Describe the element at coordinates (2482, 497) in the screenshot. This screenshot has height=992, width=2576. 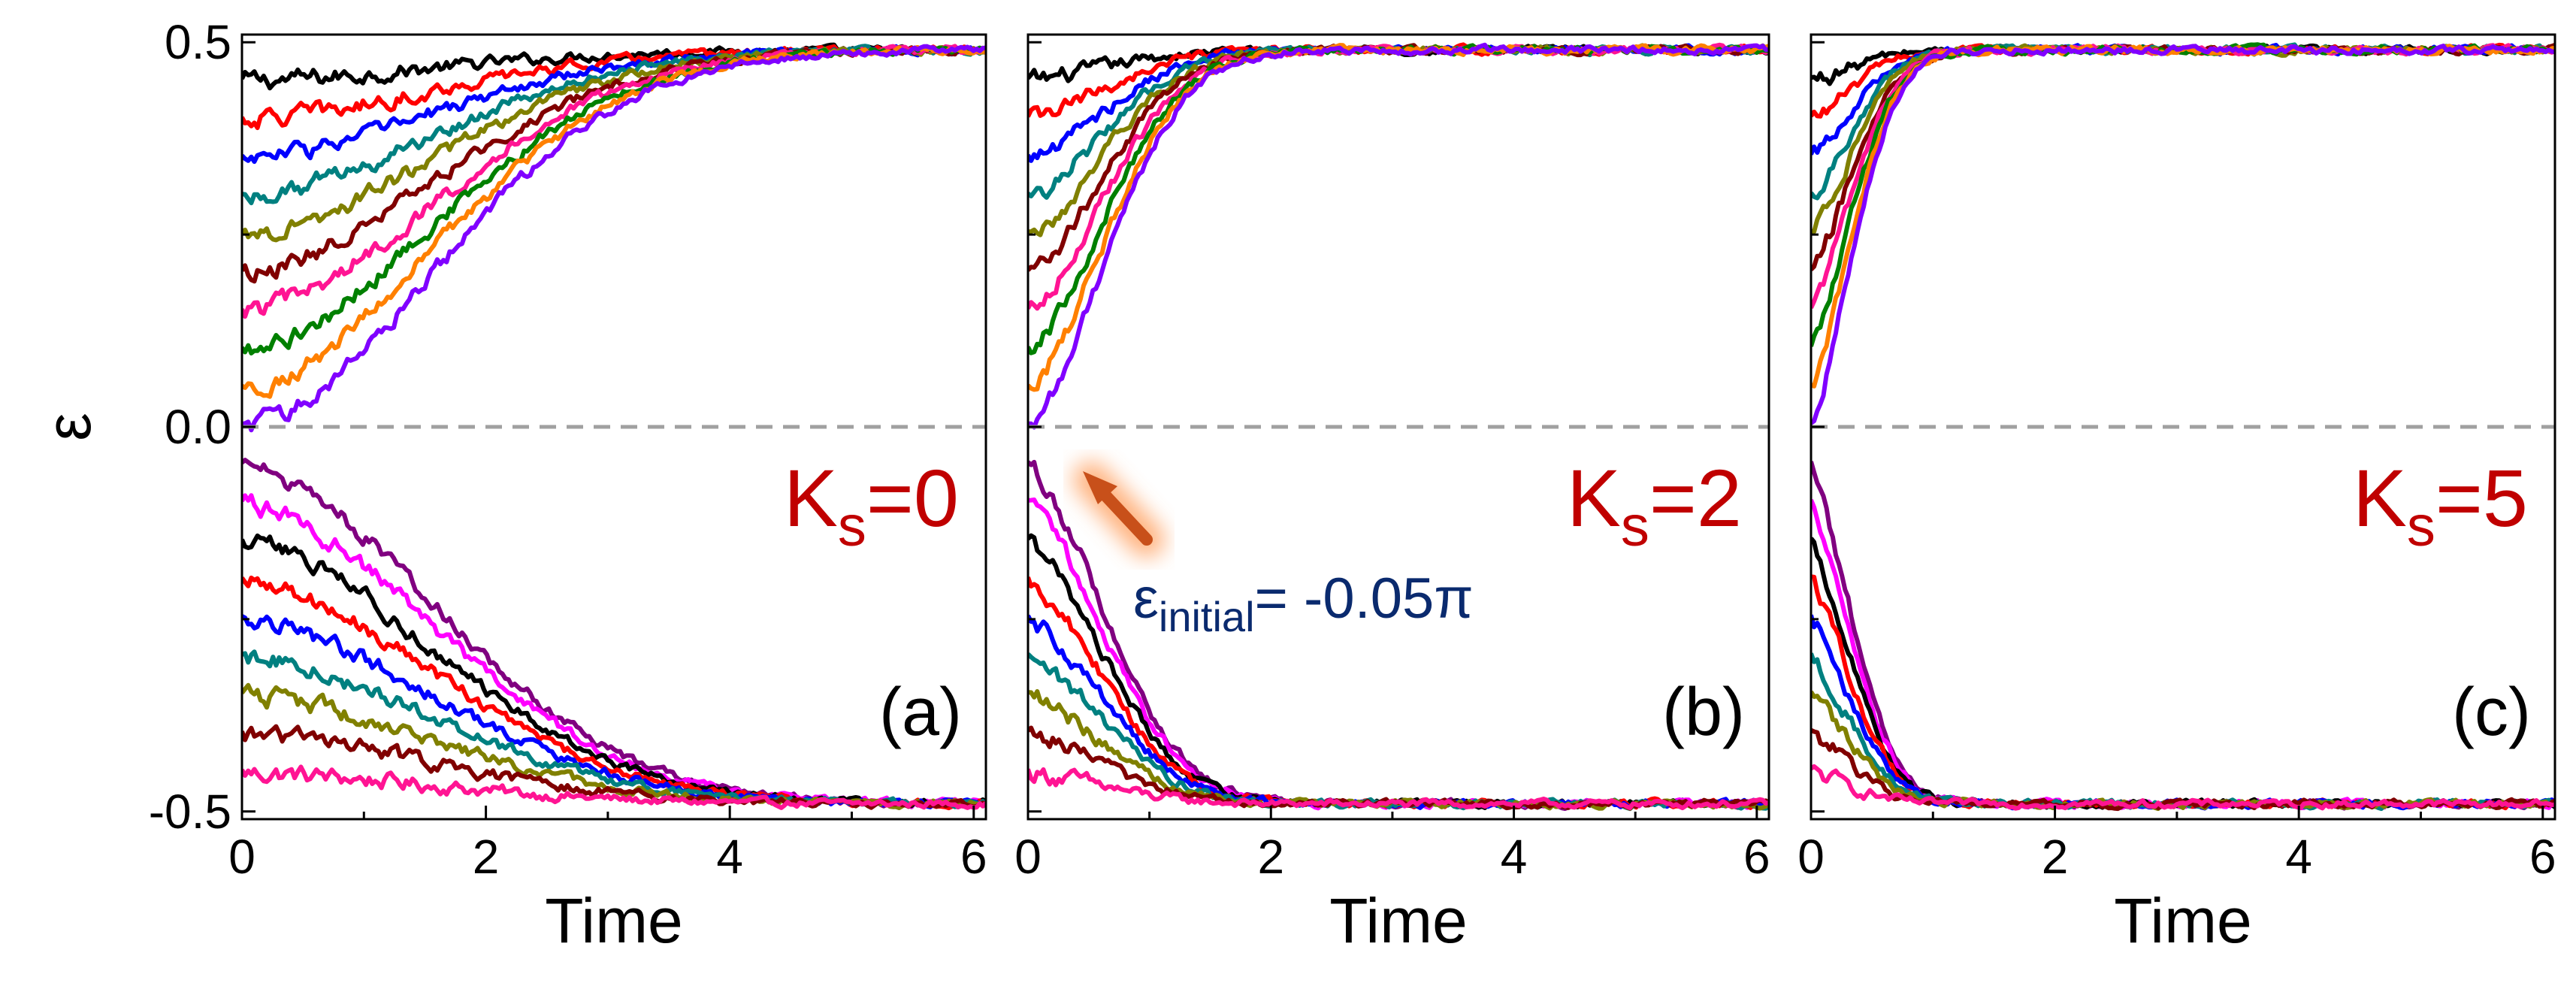
I see `coupling-value: =5` at that location.